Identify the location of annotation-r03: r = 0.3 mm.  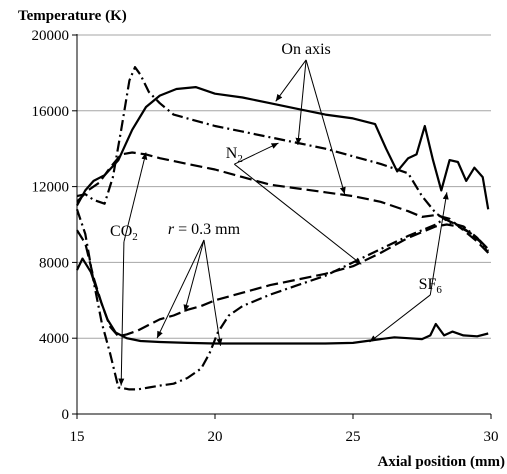
(204, 229).